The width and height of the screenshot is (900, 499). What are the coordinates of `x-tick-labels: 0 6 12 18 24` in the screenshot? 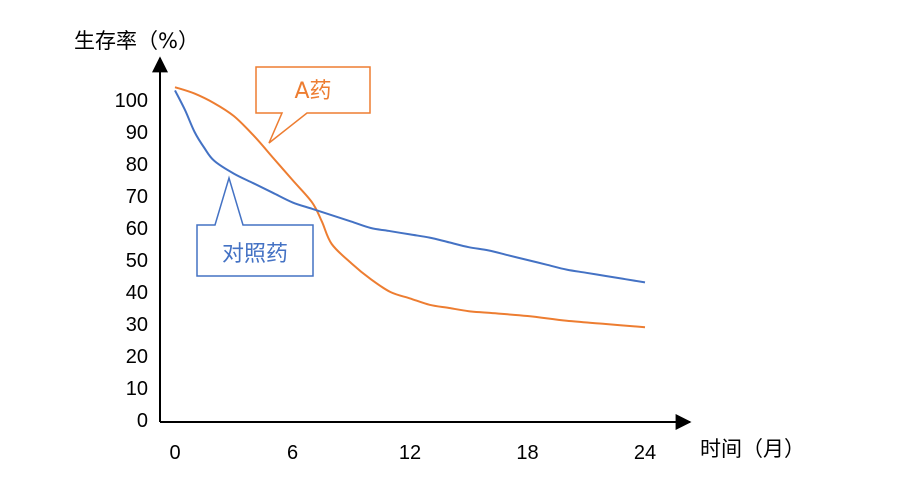 It's located at (412, 453).